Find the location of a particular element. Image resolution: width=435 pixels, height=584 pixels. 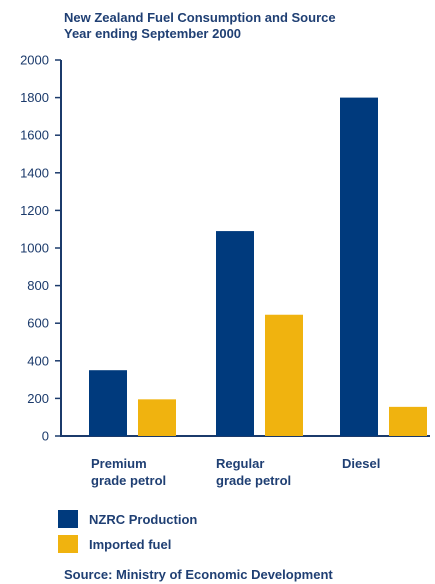

y-tick-label-1000: 1000 is located at coordinates (34, 248).